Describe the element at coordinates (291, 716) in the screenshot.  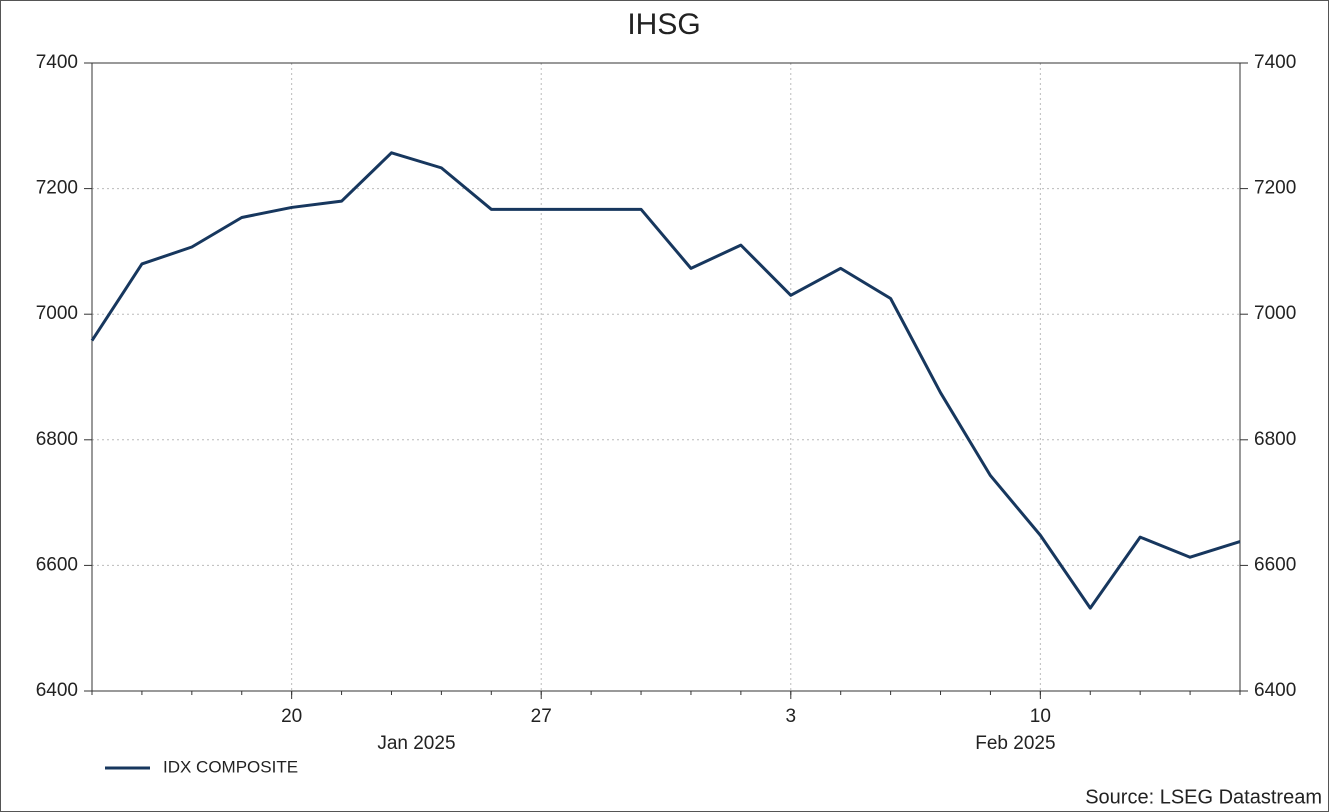
I see `x-tick-label: 20` at that location.